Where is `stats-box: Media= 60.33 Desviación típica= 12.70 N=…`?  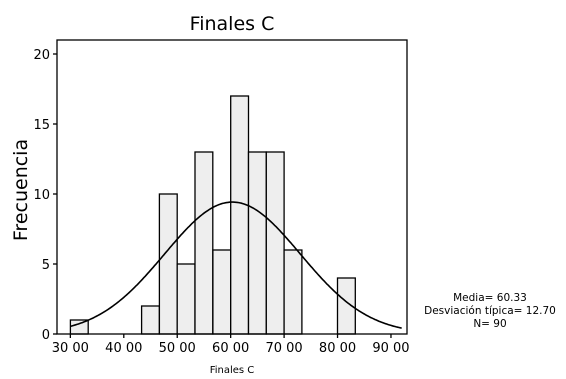
stats-box: Media= 60.33 Desviación típica= 12.70 N=… is located at coordinates (490, 311).